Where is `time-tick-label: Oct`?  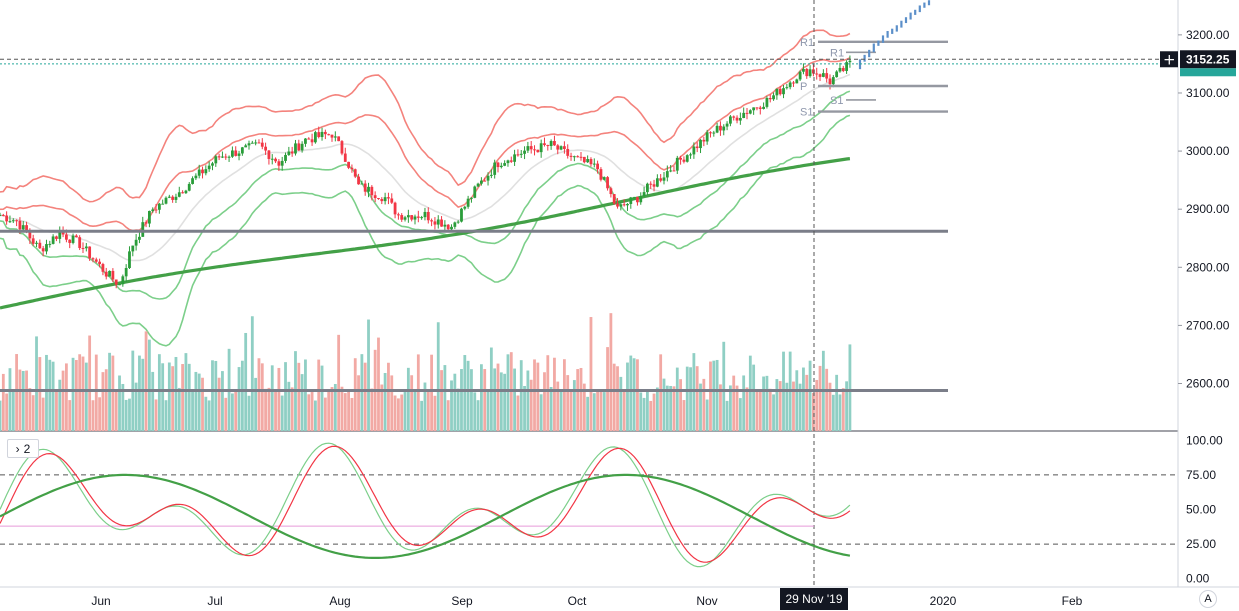 time-tick-label: Oct is located at coordinates (577, 601).